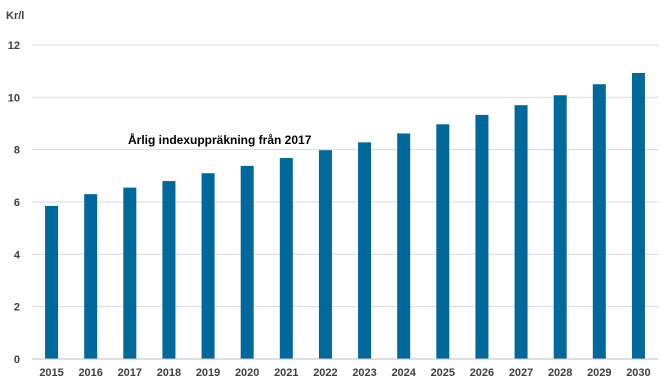 The image size is (662, 379). Describe the element at coordinates (599, 221) in the screenshot. I see `bar-2029` at that location.